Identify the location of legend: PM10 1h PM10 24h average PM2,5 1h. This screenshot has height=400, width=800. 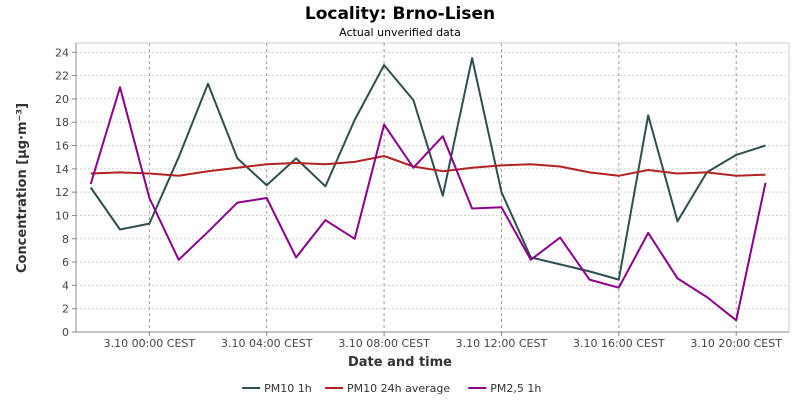
(391, 388).